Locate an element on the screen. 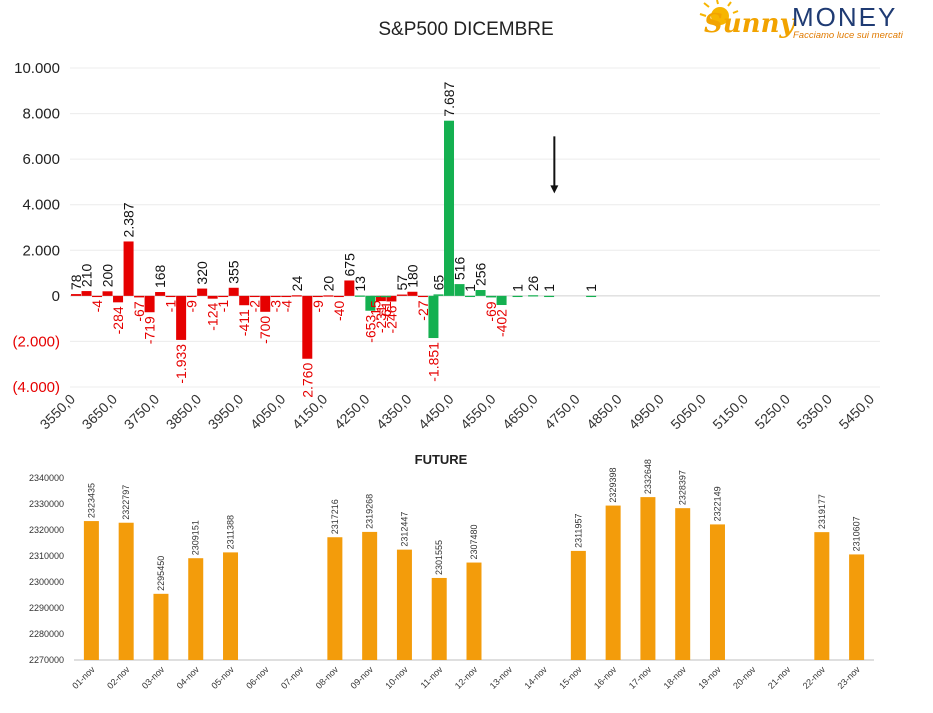 Image resolution: width=933 pixels, height=713 pixels. data-label: 256 is located at coordinates (481, 274).